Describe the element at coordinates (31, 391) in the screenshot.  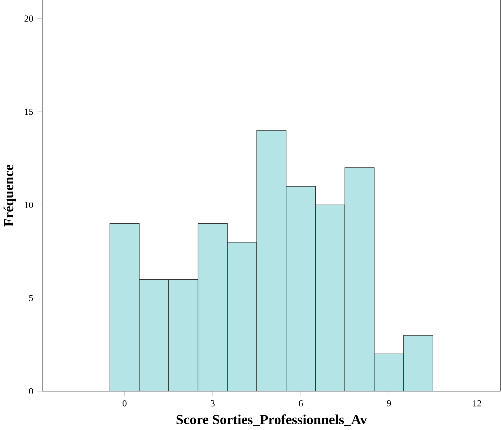
I see `y-tick-label: 0` at that location.